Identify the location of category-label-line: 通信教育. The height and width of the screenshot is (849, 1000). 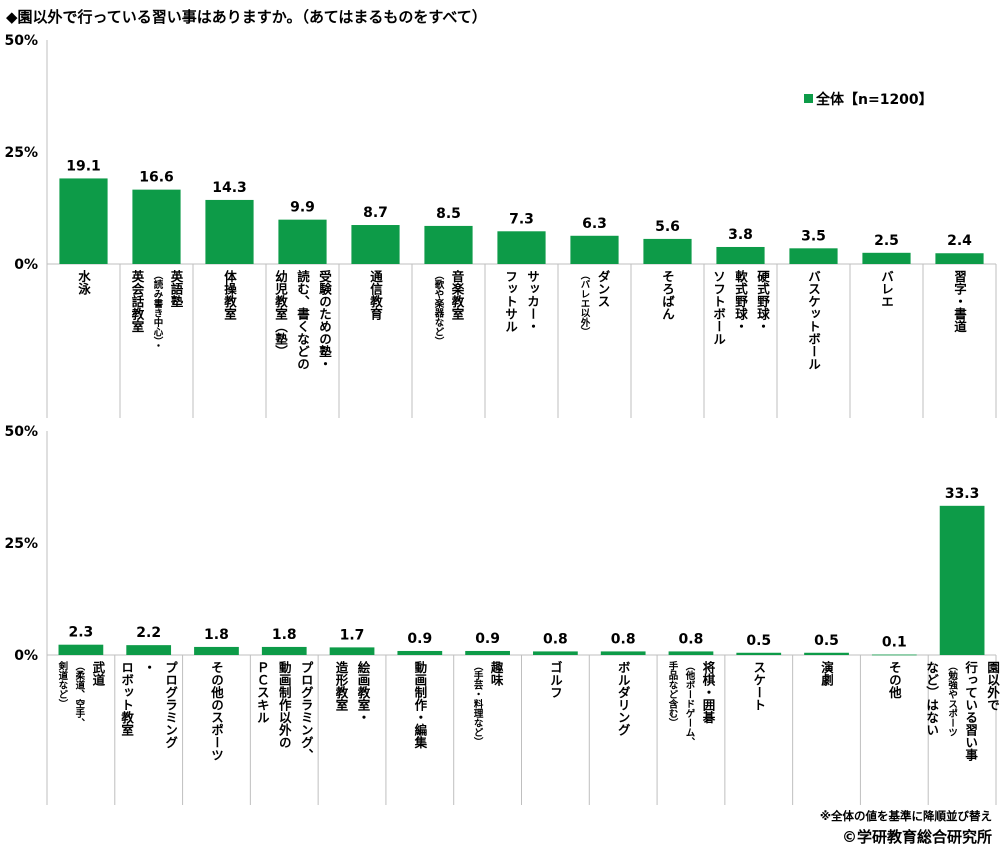
(375, 295).